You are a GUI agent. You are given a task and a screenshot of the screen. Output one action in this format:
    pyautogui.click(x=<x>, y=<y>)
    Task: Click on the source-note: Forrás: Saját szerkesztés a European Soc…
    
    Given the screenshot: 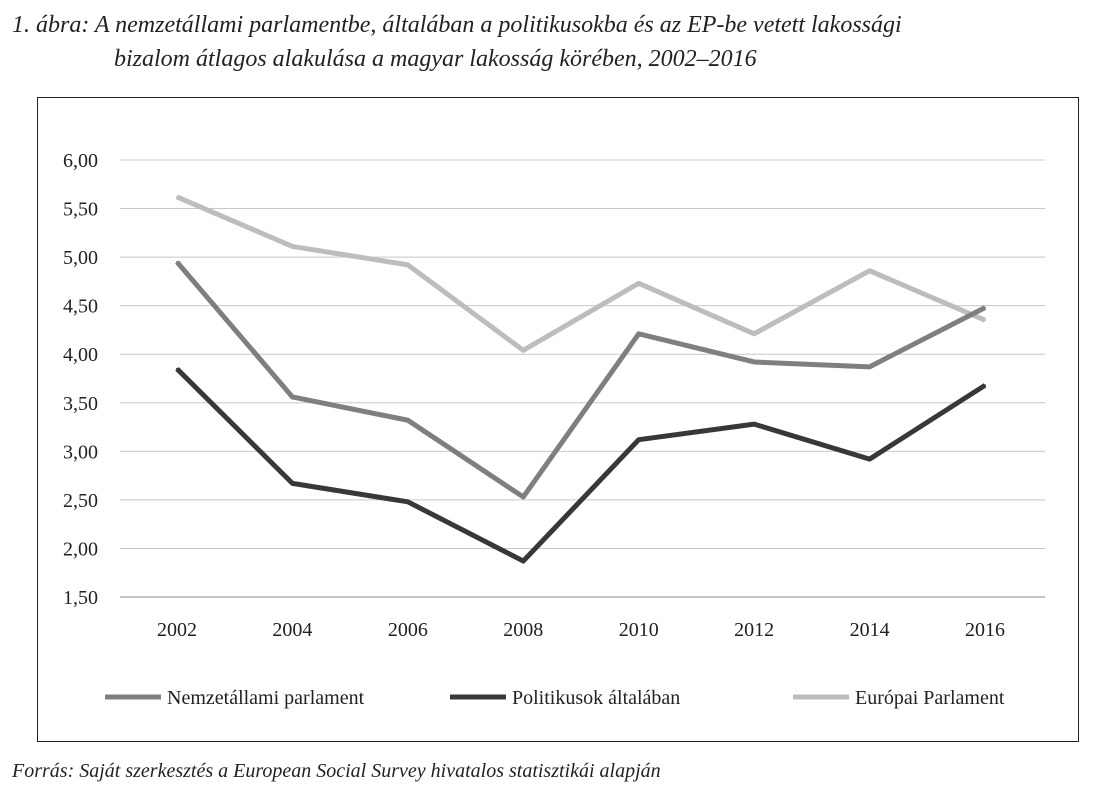 What is the action you would take?
    pyautogui.click(x=336, y=771)
    